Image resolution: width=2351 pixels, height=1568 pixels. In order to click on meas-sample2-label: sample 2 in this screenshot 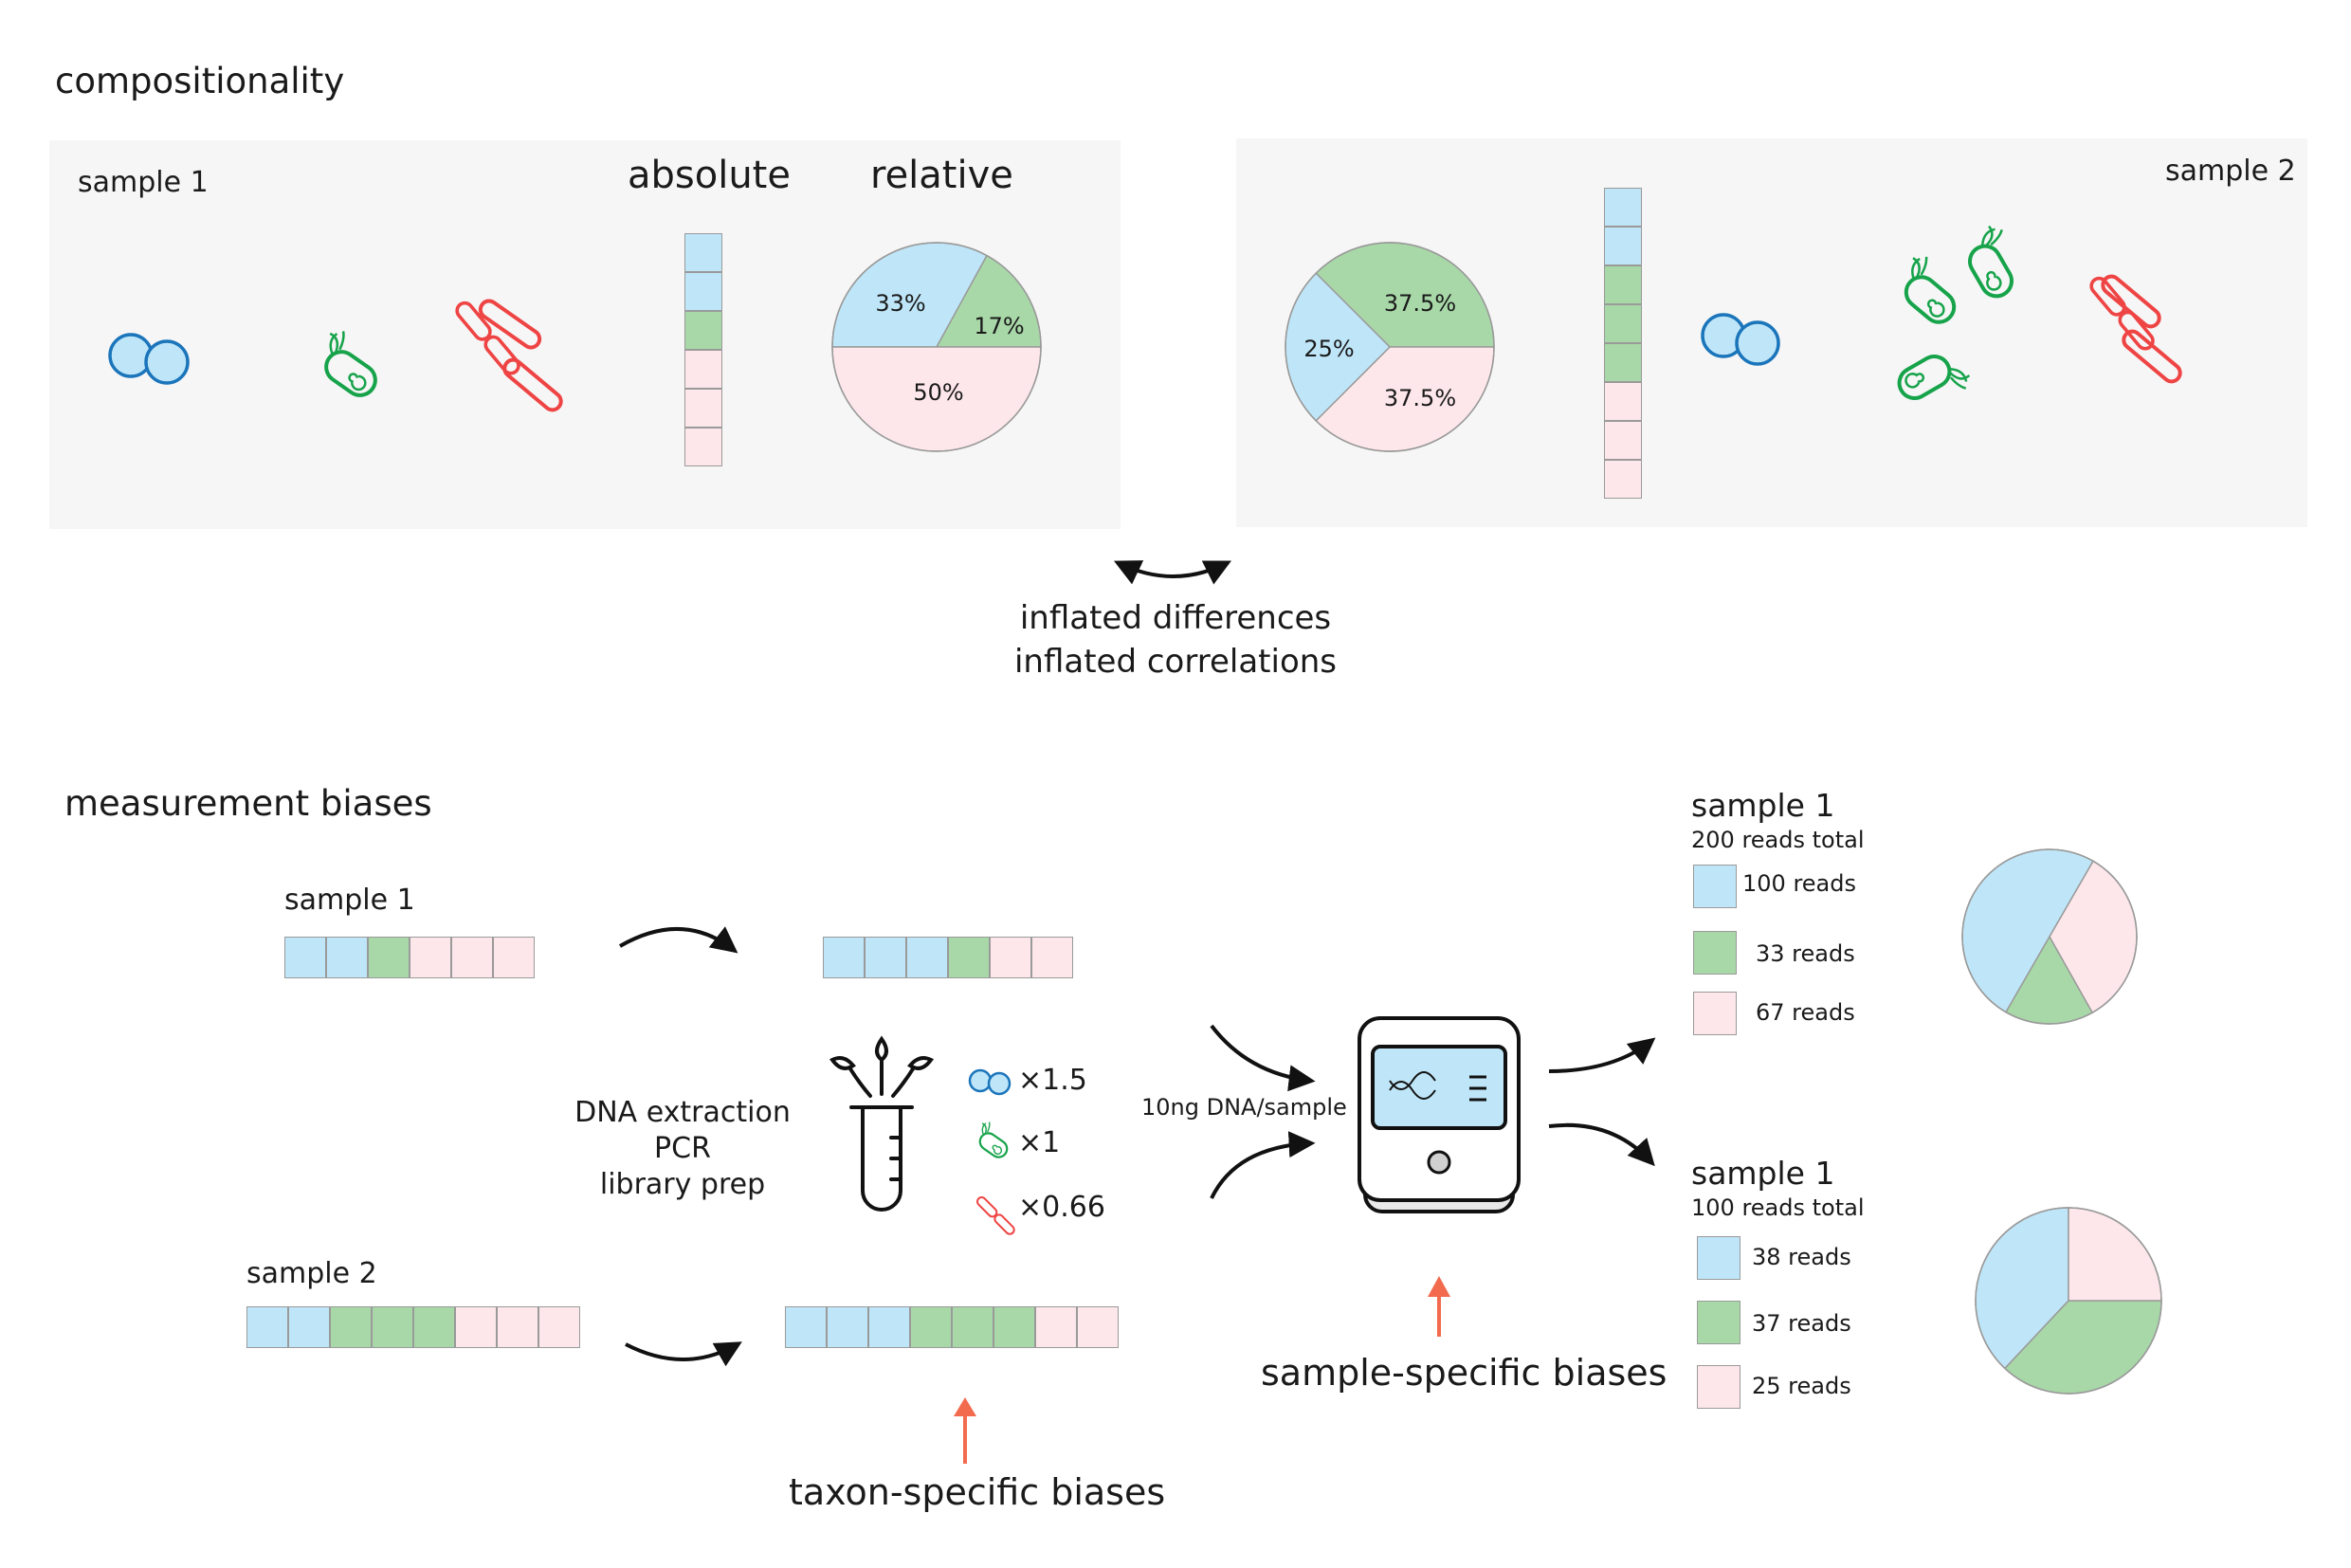, I will do `click(311, 1273)`.